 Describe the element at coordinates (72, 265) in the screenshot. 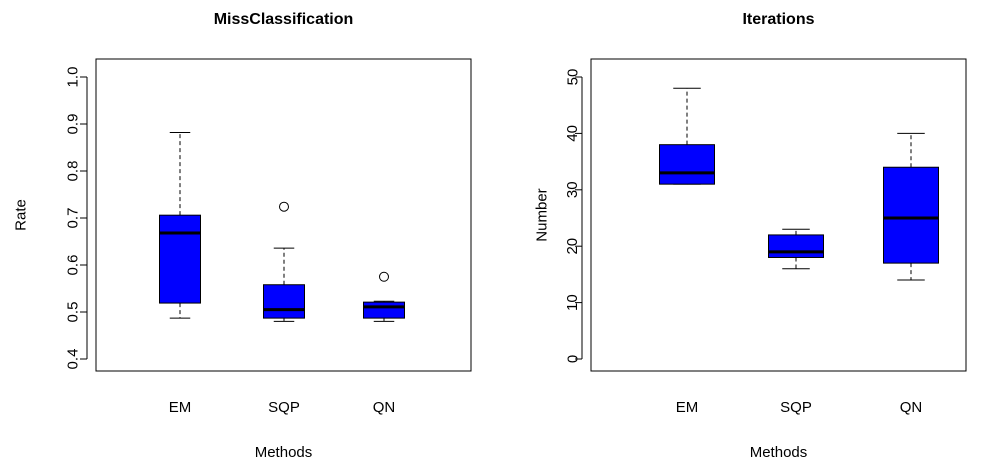

I see `y-tick-label: 0.6` at that location.